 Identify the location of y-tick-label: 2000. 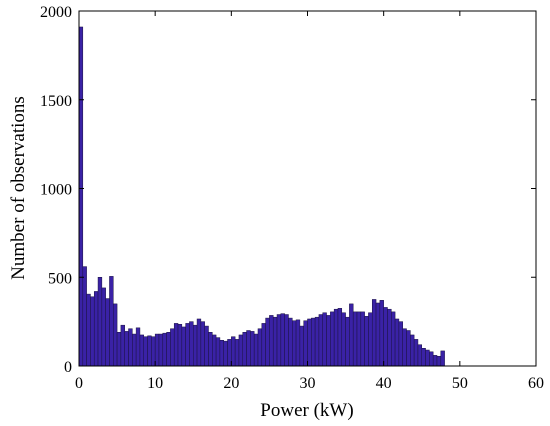
(56, 12).